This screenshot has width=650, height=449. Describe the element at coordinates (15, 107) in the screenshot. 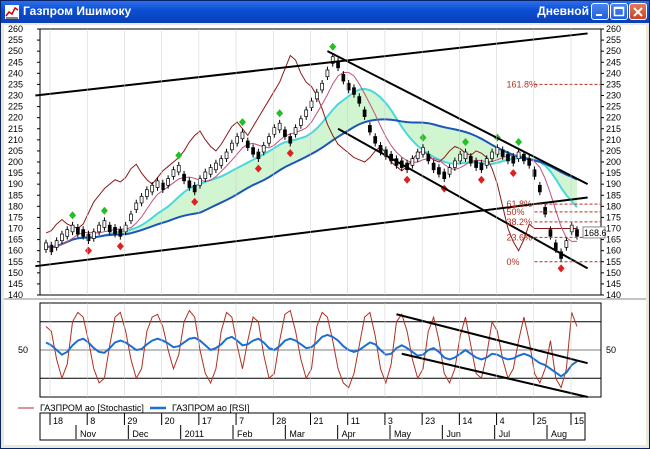

I see `y-tick-label-left: 225` at that location.